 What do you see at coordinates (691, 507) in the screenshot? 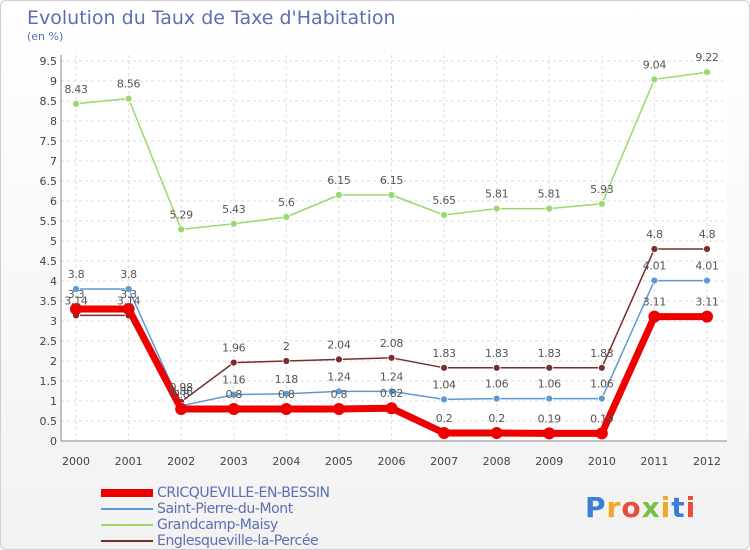
I see `logo-letter: i` at bounding box center [691, 507].